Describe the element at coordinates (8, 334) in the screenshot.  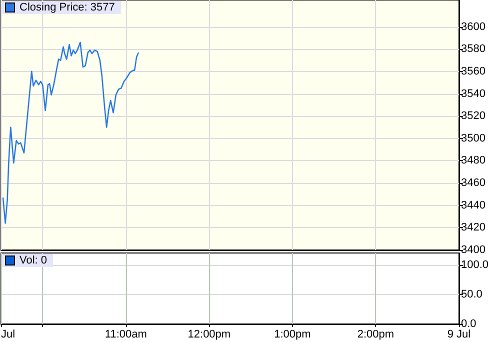
I see `x-tick-label: Jul` at that location.